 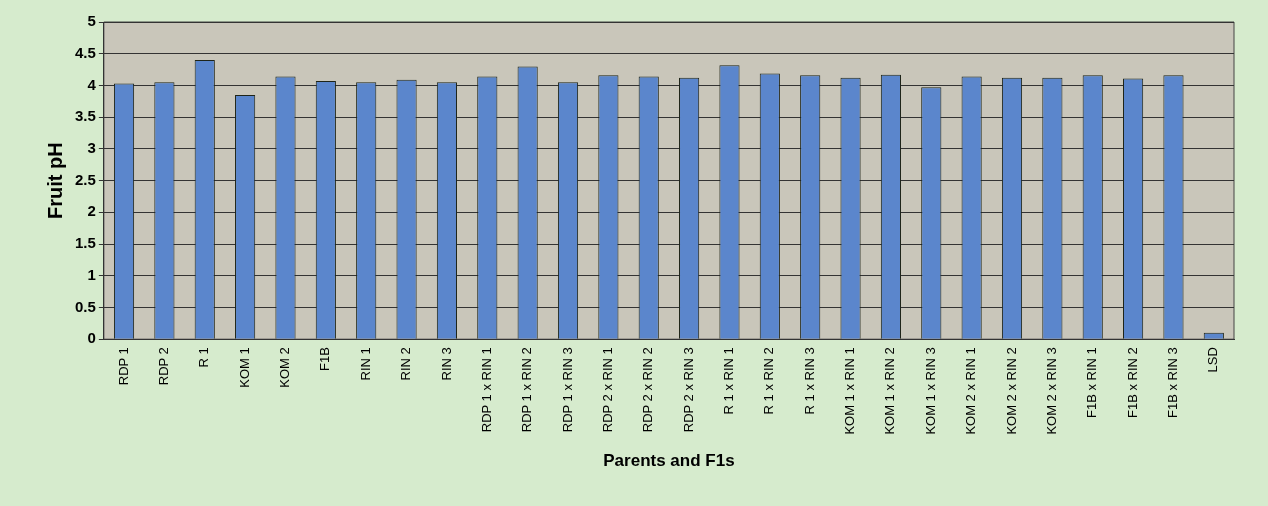 I want to click on x-tick-label: RIN 2, so click(x=406, y=364).